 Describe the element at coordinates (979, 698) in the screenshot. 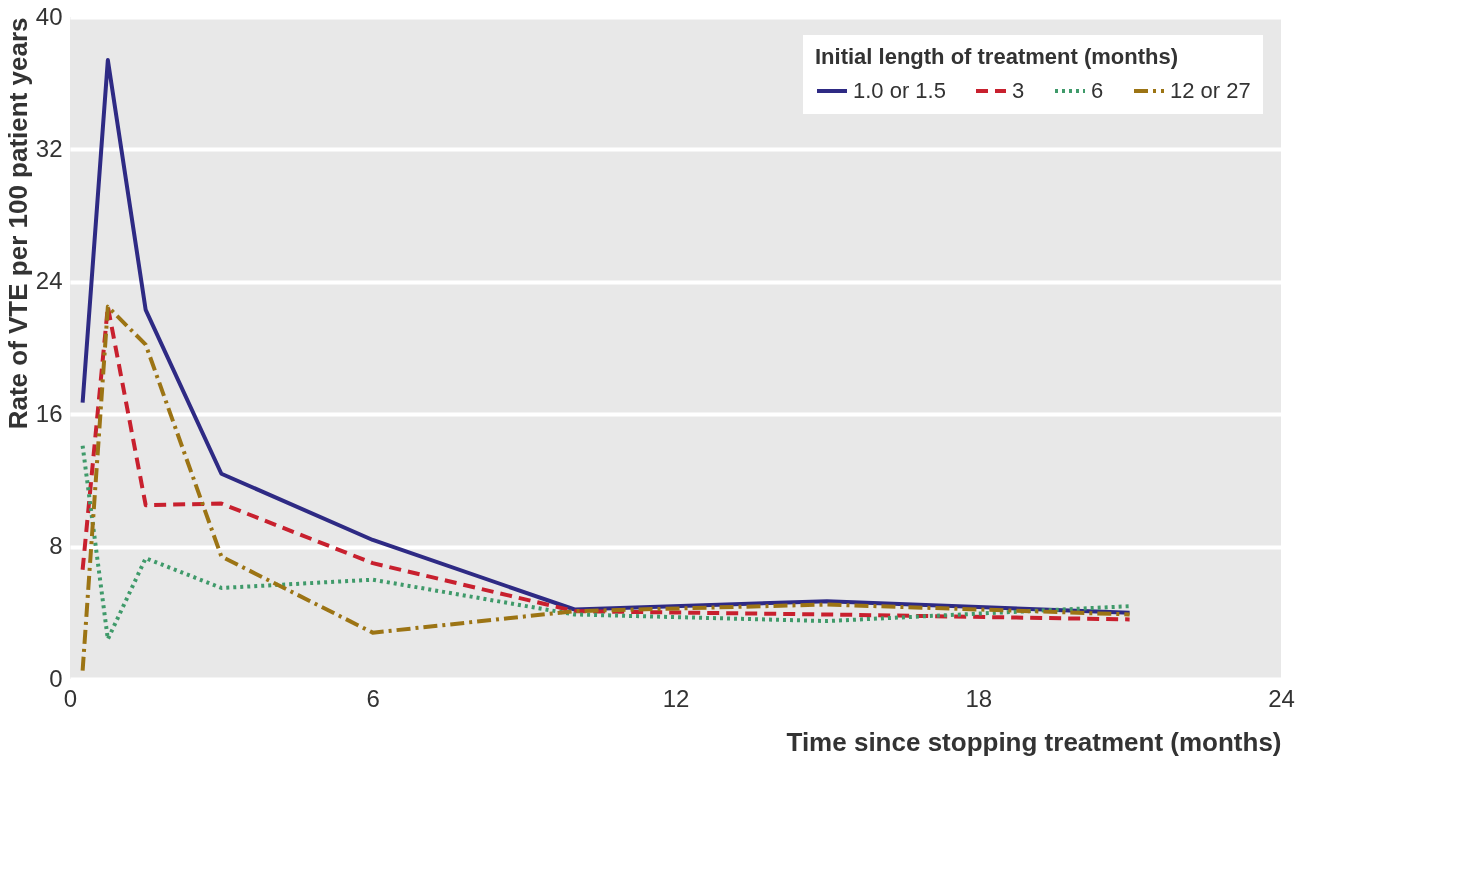

I see `x-tick-label: 18` at that location.